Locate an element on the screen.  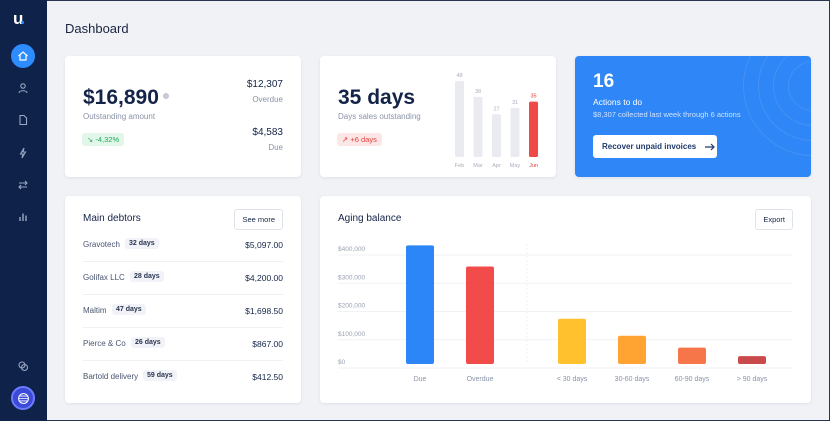
globe-icon is located at coordinates (23, 398).